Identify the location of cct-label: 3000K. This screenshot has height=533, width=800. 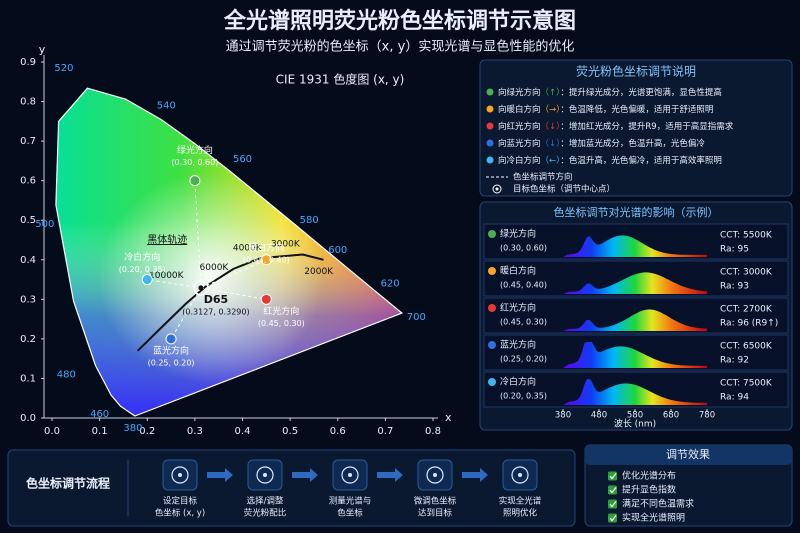
(286, 244).